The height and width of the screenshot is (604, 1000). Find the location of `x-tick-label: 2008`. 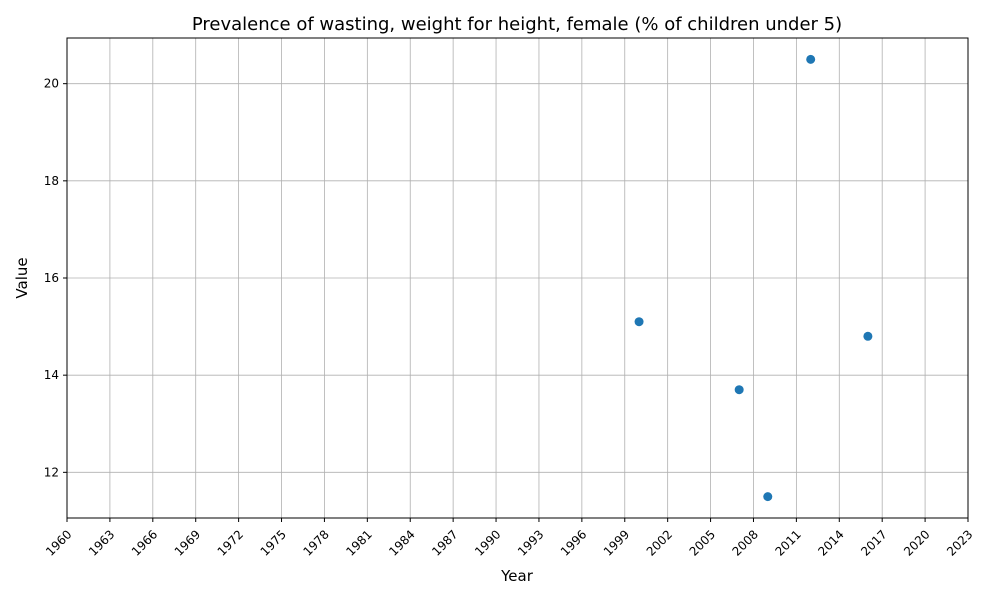

x-tick-label: 2008 is located at coordinates (745, 542).